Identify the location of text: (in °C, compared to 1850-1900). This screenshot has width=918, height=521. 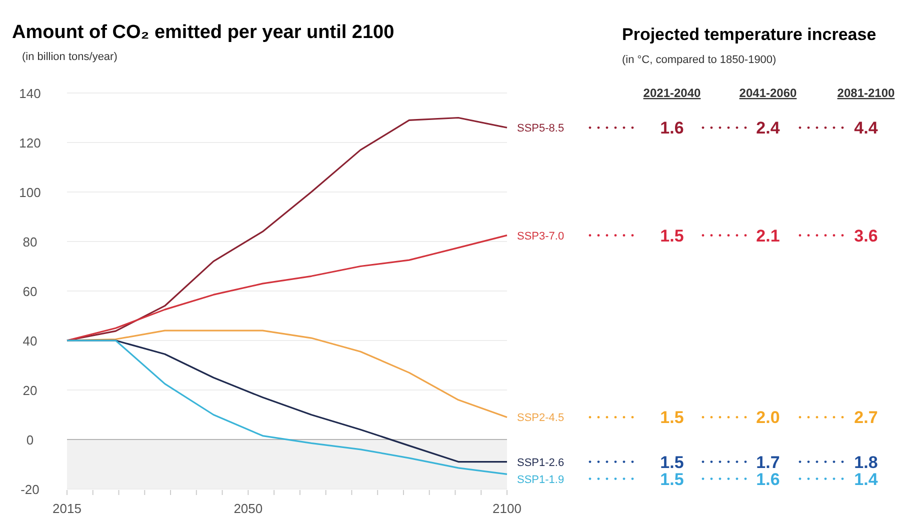
(699, 60).